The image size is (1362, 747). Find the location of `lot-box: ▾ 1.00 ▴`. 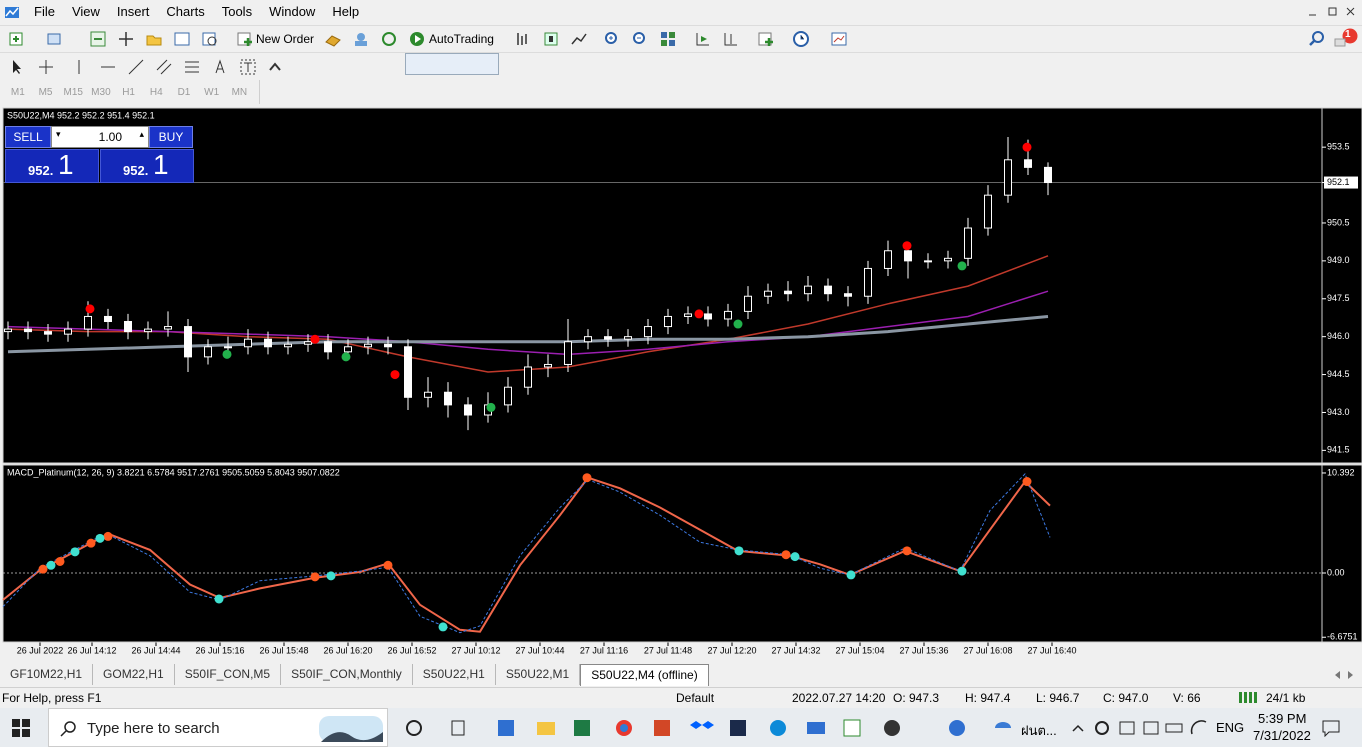

lot-box: ▾ 1.00 ▴ is located at coordinates (100, 137).